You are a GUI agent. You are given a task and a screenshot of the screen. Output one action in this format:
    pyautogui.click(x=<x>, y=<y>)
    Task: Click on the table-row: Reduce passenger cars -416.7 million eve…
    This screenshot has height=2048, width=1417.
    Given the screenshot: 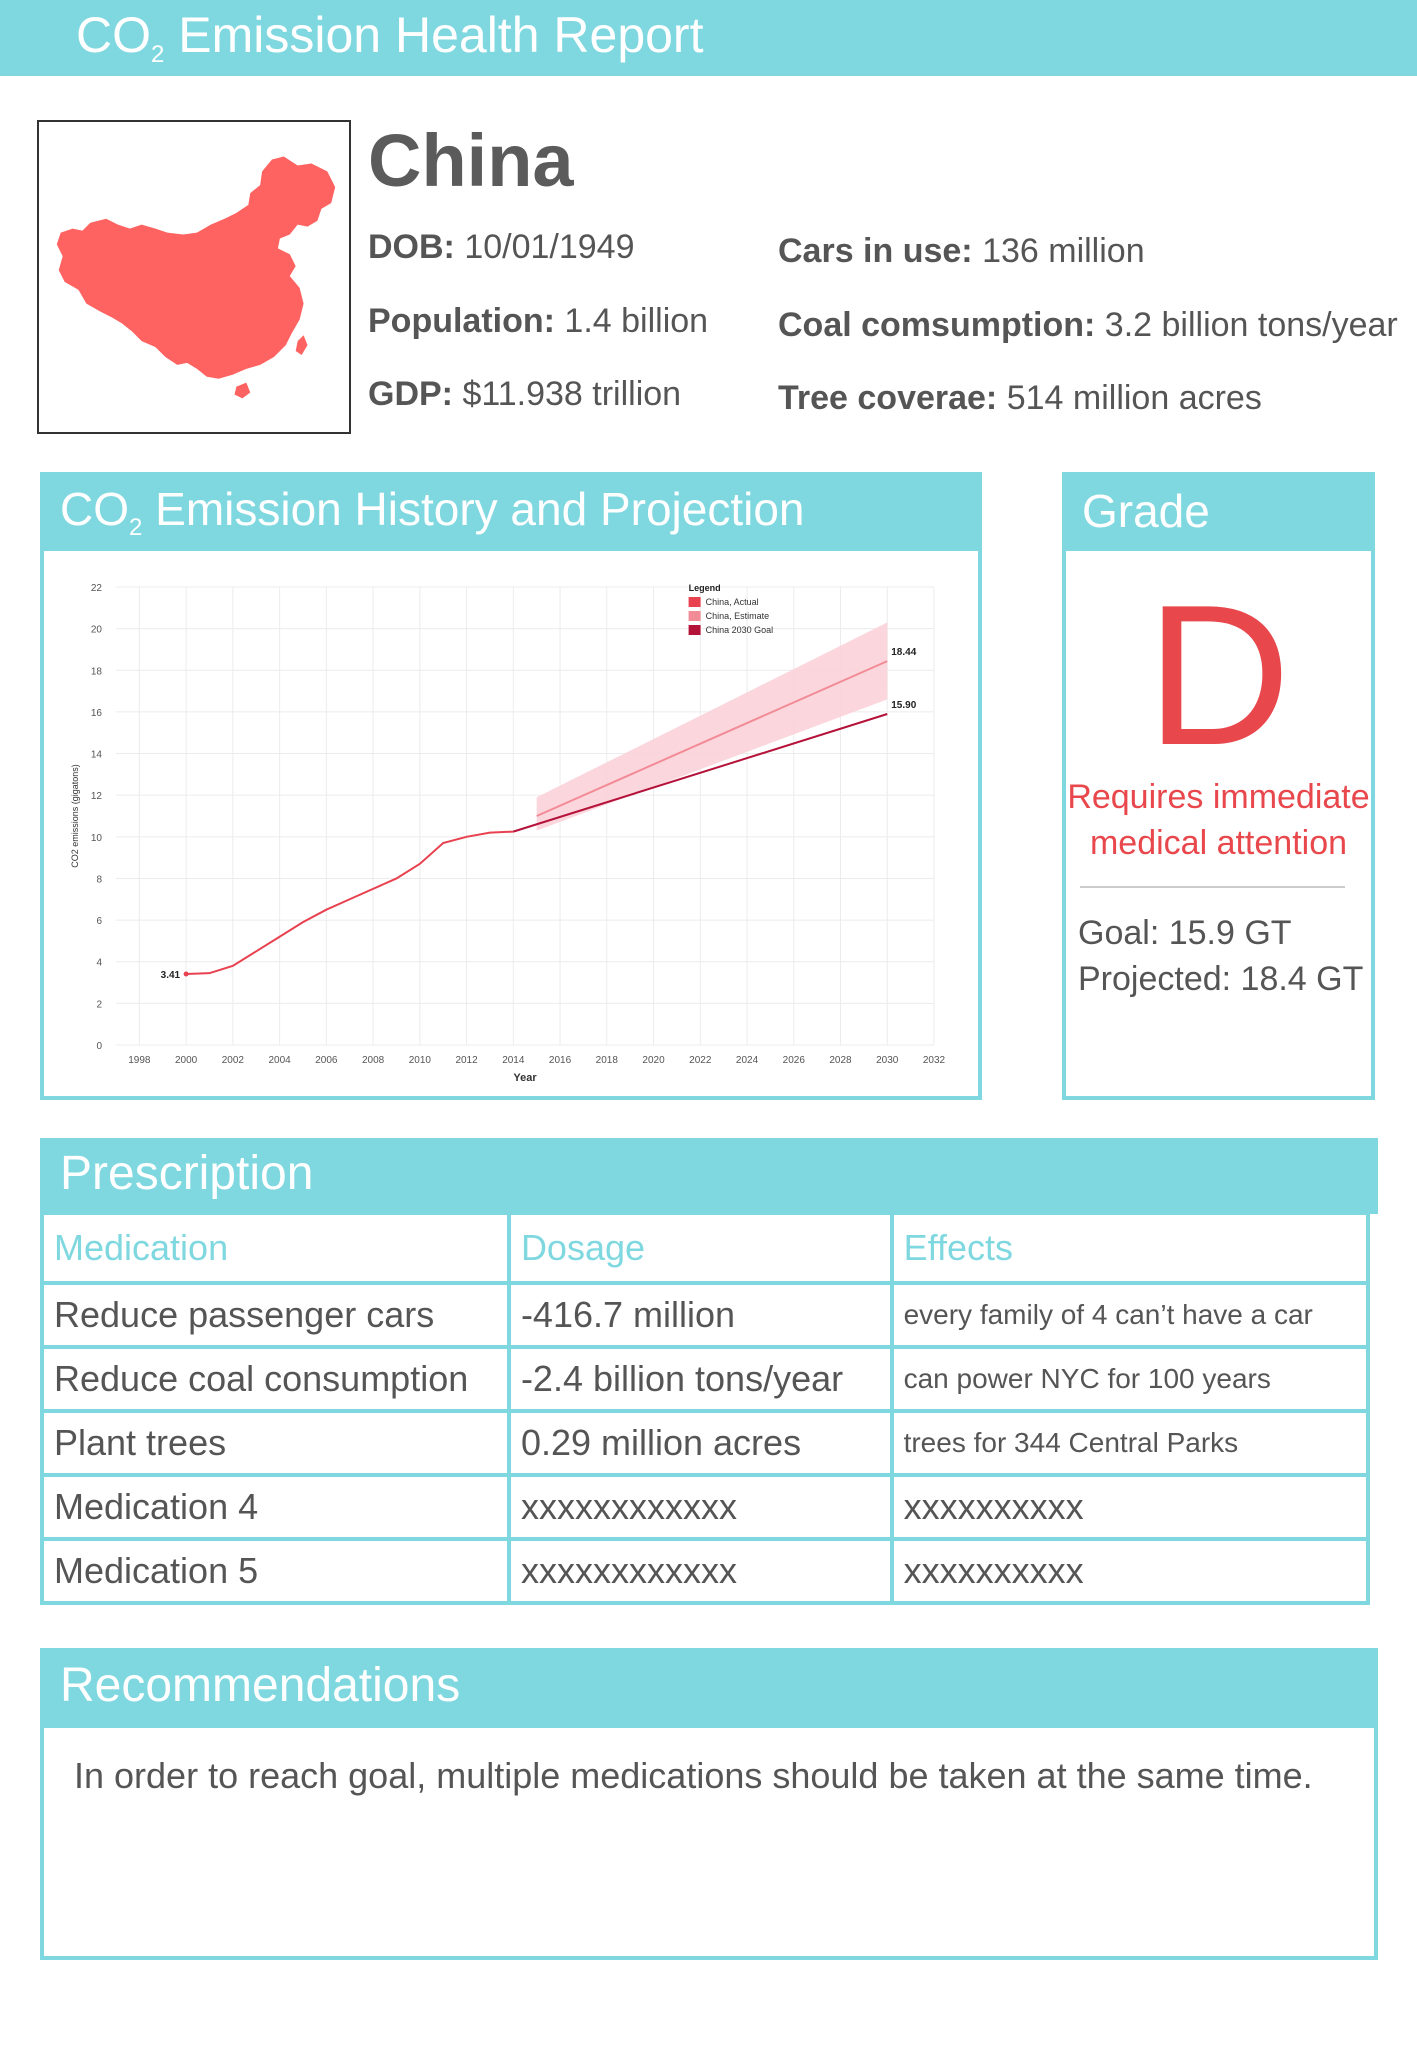 What is the action you would take?
    pyautogui.click(x=705, y=1315)
    